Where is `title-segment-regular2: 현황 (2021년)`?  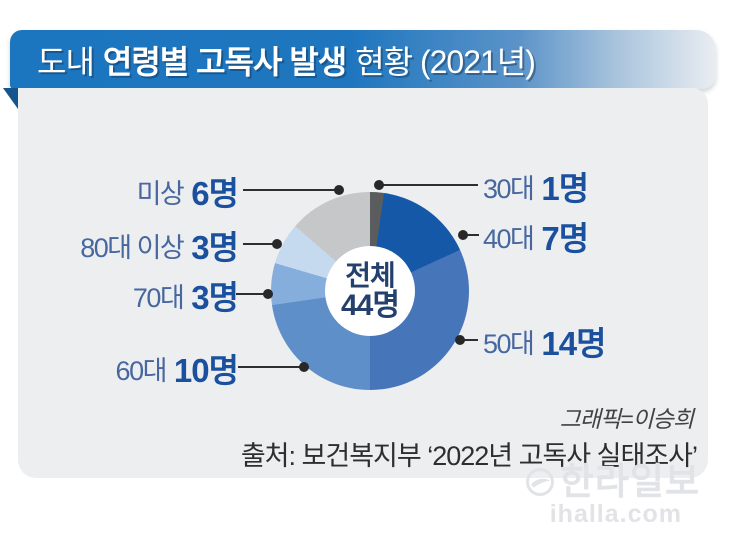 title-segment-regular2: 현황 (2021년) is located at coordinates (445, 61).